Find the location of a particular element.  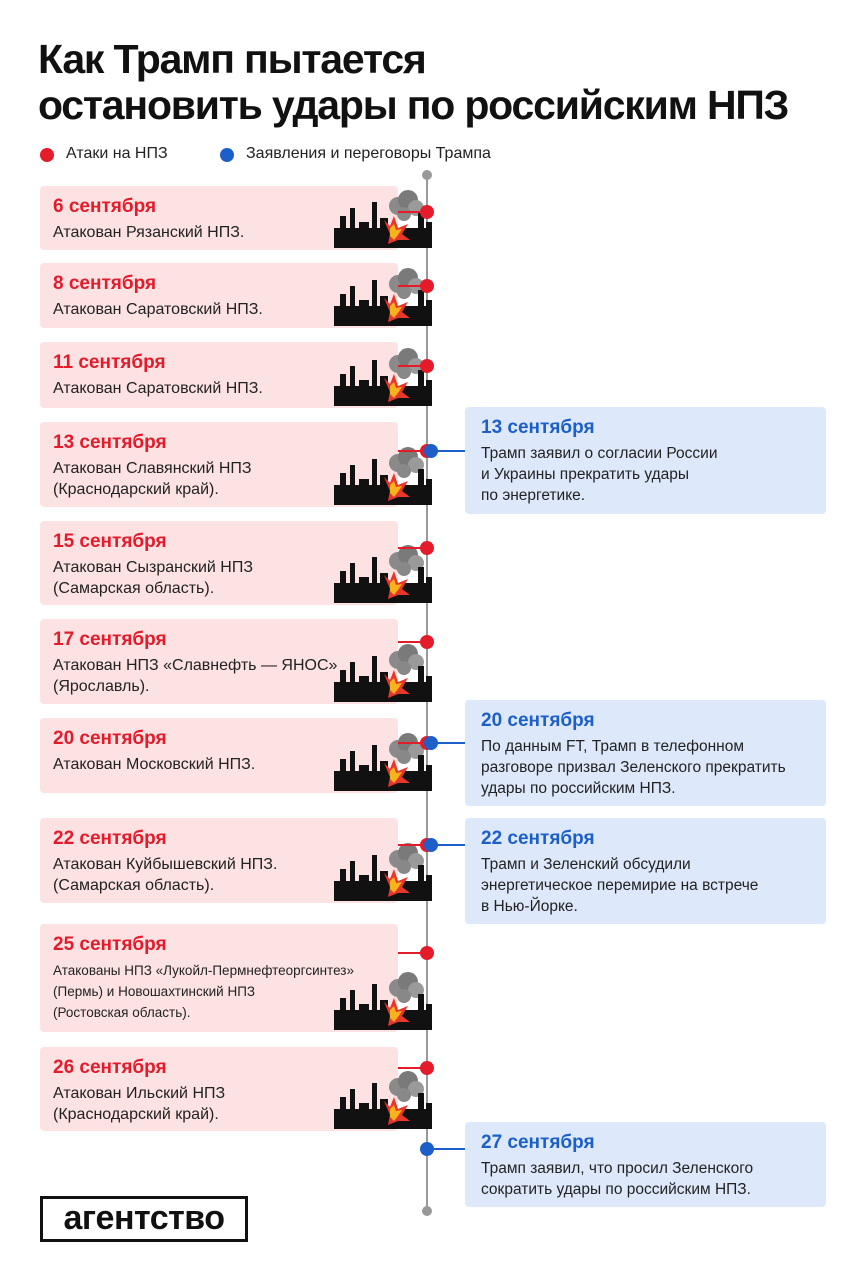

event-line: разговоре призвал Зеленского прекратить is located at coordinates (633, 767).